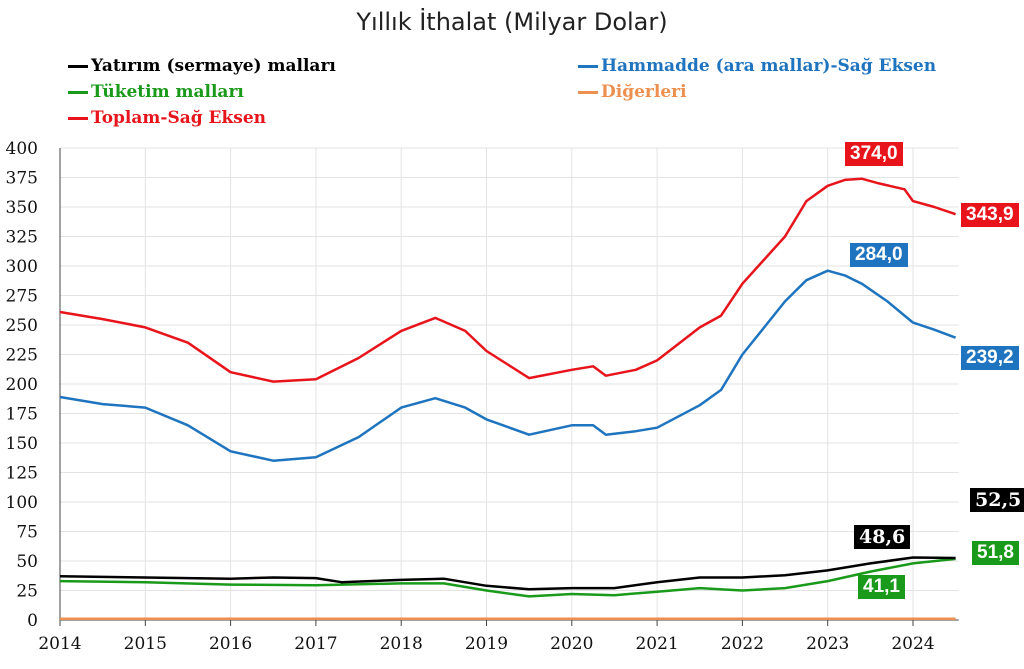 The height and width of the screenshot is (669, 1024). I want to click on y-tick-label: 50, so click(27, 562).